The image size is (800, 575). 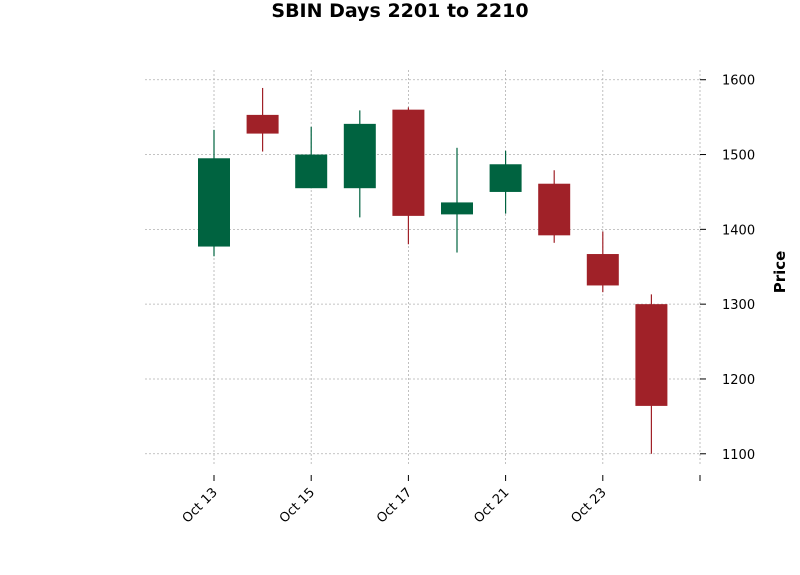 I want to click on y-tick-label: 1200, so click(x=738, y=380).